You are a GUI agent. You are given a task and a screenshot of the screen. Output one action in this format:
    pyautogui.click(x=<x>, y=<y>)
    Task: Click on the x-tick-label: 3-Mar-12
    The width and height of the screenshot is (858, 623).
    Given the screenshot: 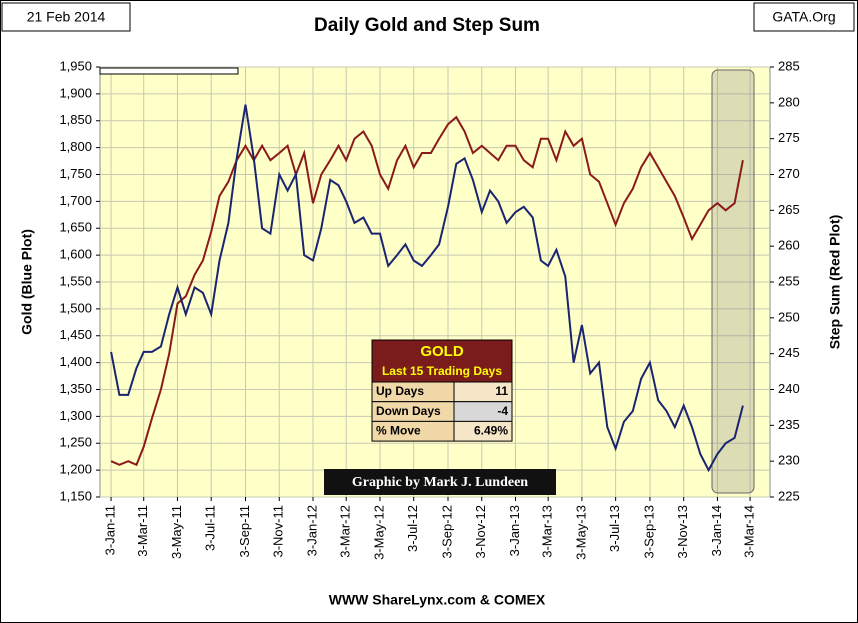 What is the action you would take?
    pyautogui.click(x=345, y=531)
    